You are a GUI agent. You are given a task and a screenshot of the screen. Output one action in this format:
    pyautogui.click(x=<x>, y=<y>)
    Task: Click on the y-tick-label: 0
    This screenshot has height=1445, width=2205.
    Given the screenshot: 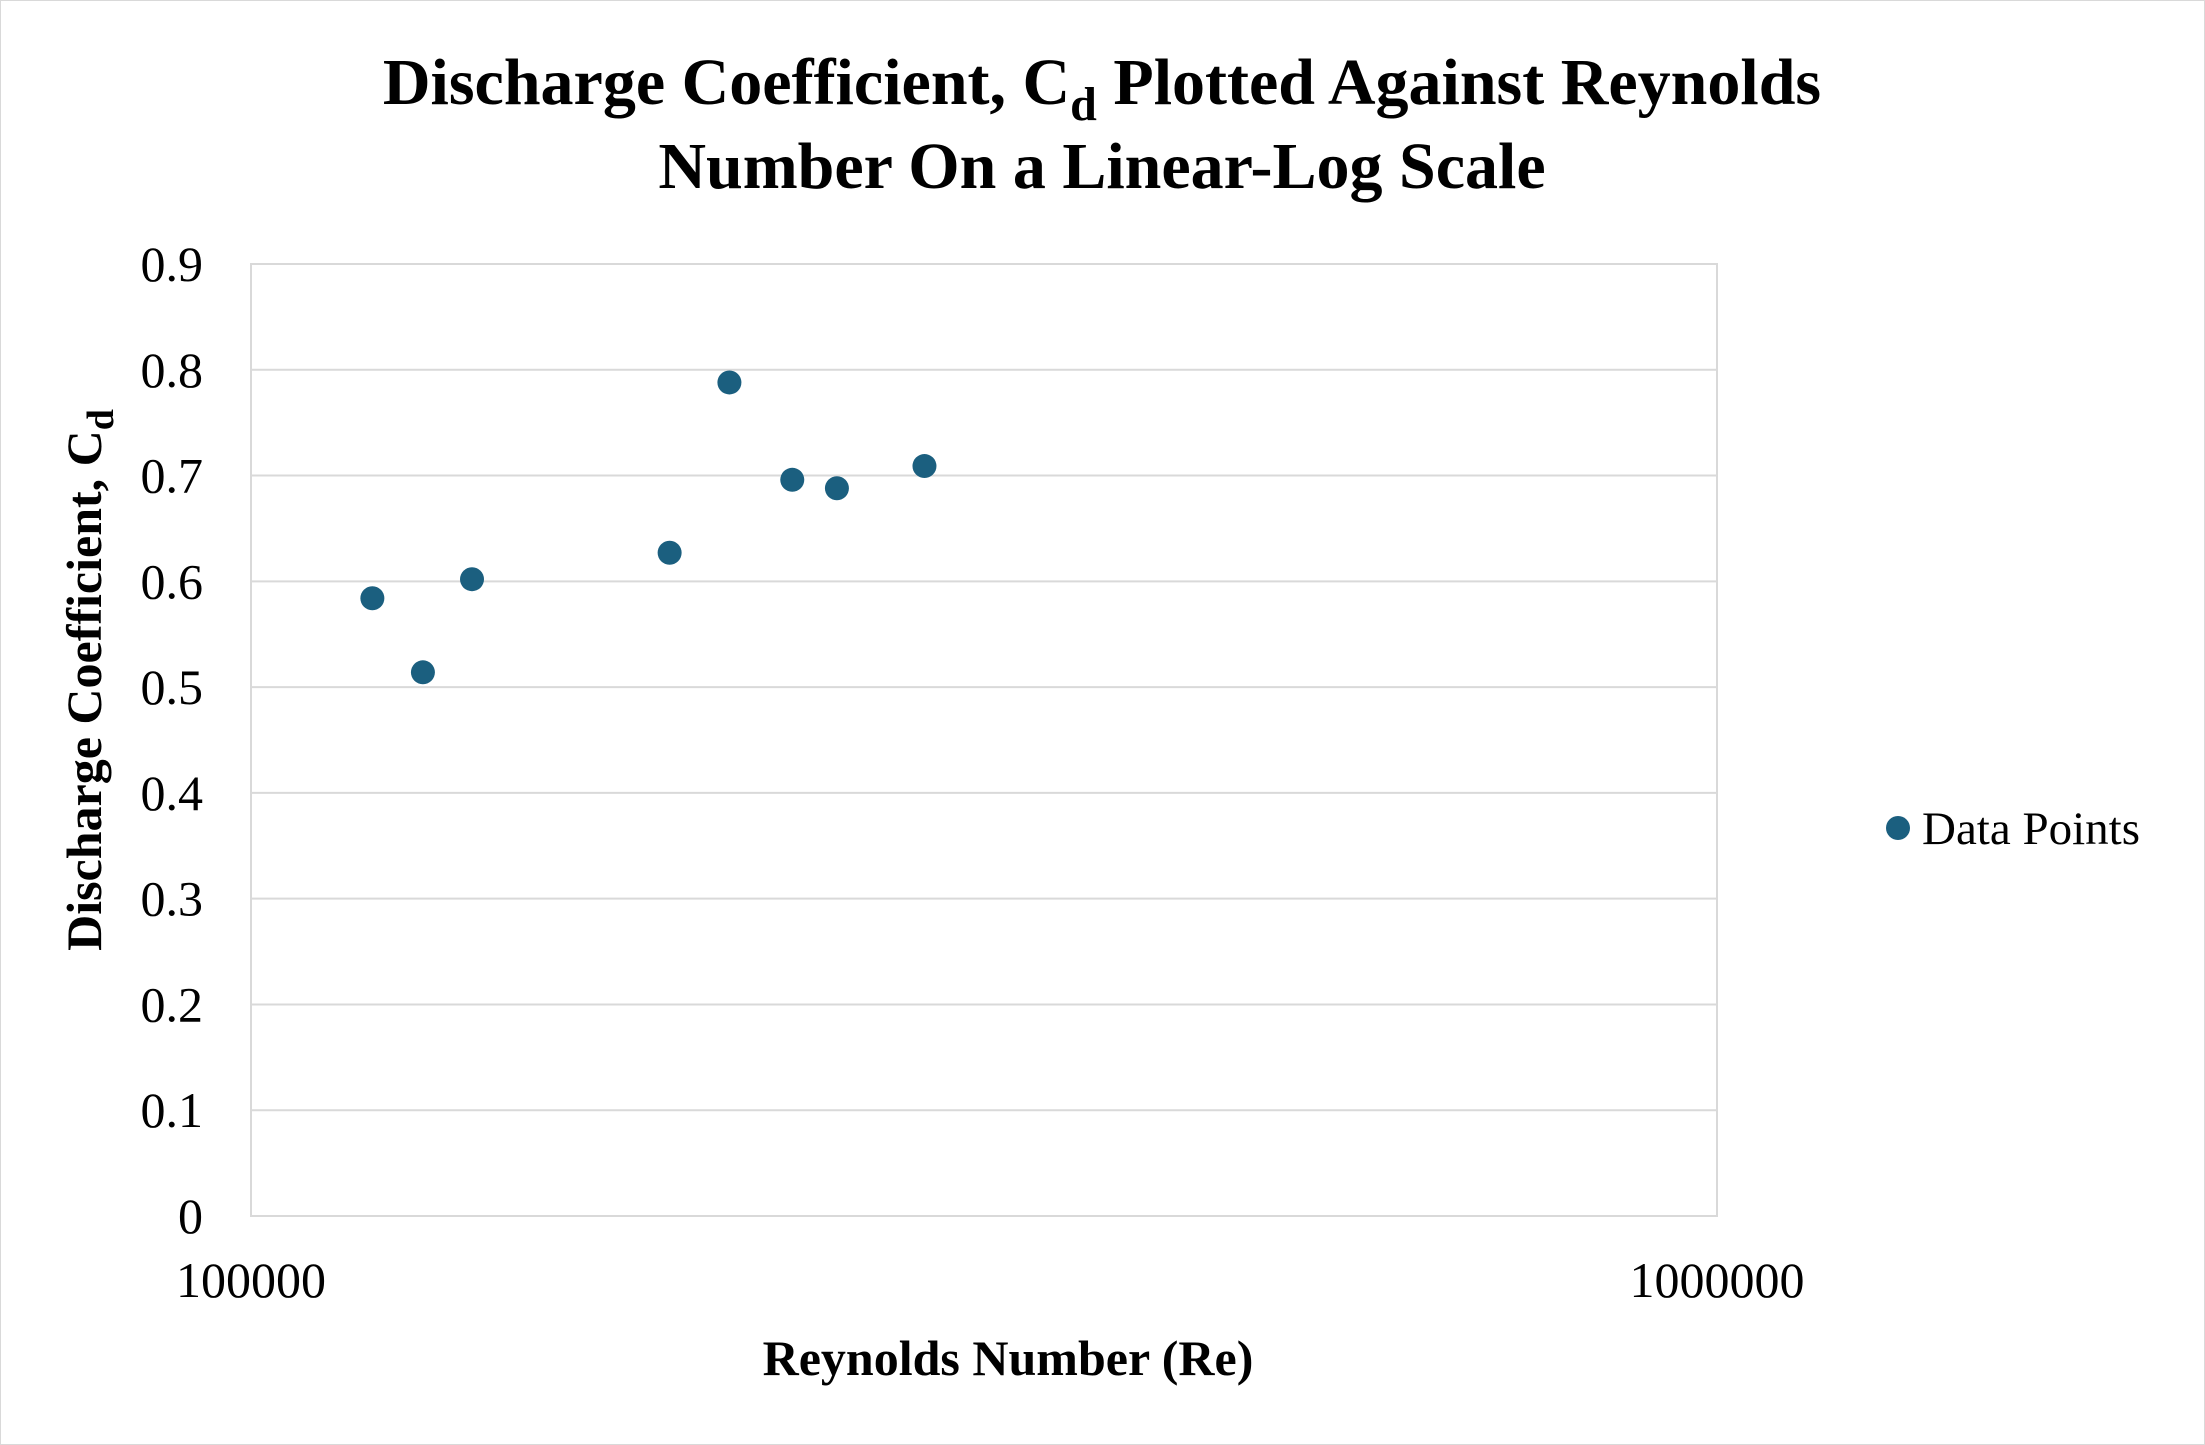 What is the action you would take?
    pyautogui.click(x=190, y=1216)
    